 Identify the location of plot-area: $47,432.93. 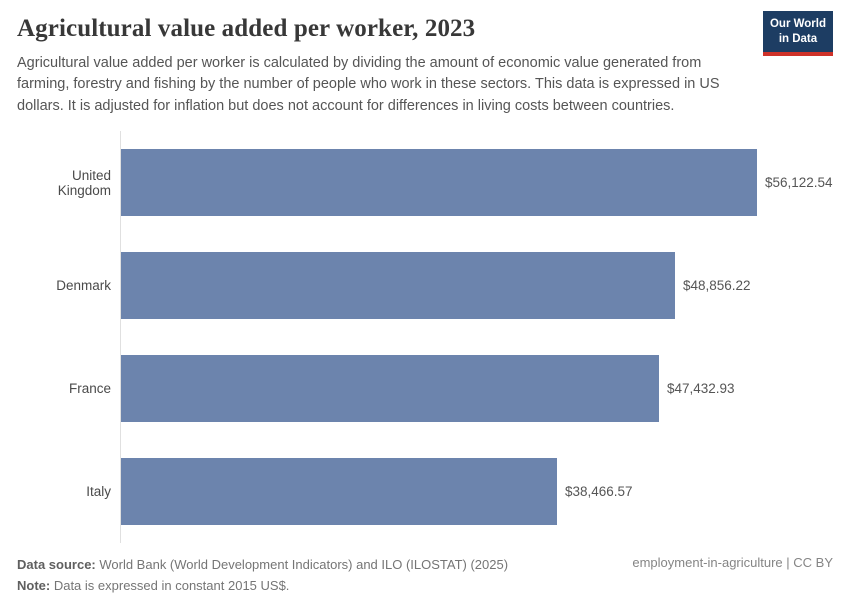
(476, 389).